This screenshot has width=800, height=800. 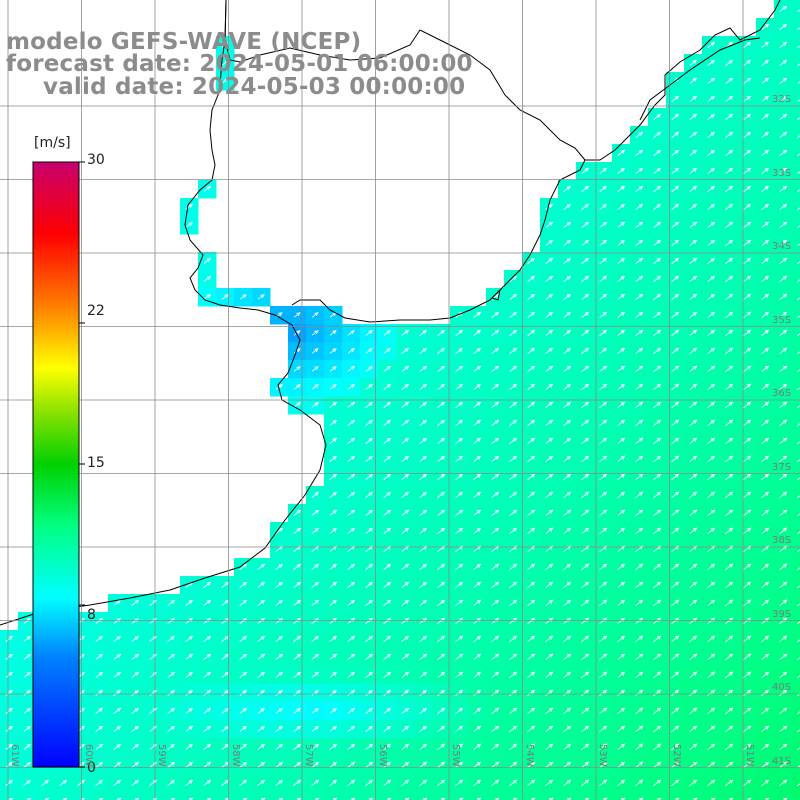 I want to click on colorbar-label-22: 22, so click(x=96, y=311).